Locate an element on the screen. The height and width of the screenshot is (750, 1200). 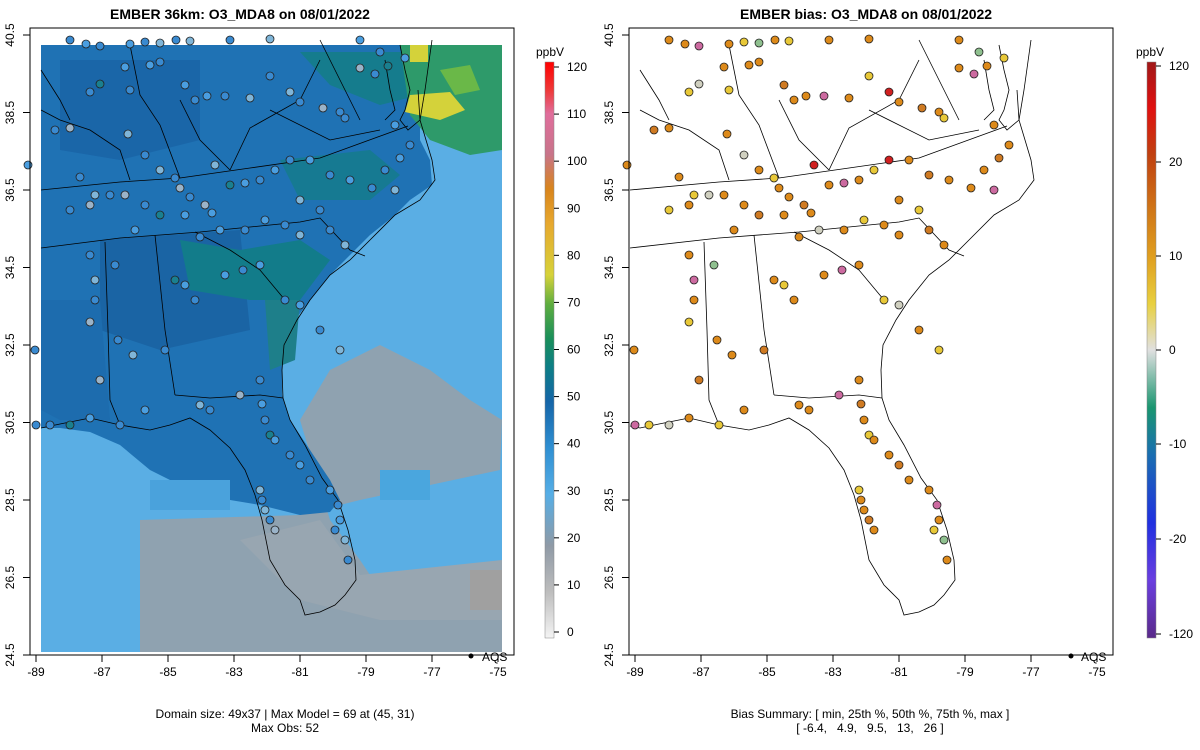
model-colorbar-unit: ppbV is located at coordinates (550, 52).